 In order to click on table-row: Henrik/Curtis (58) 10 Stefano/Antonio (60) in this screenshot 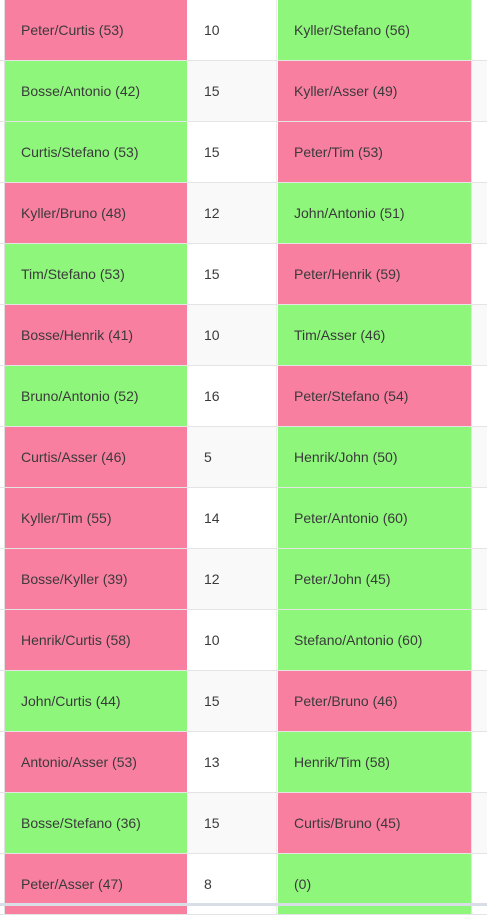, I will do `click(243, 640)`.